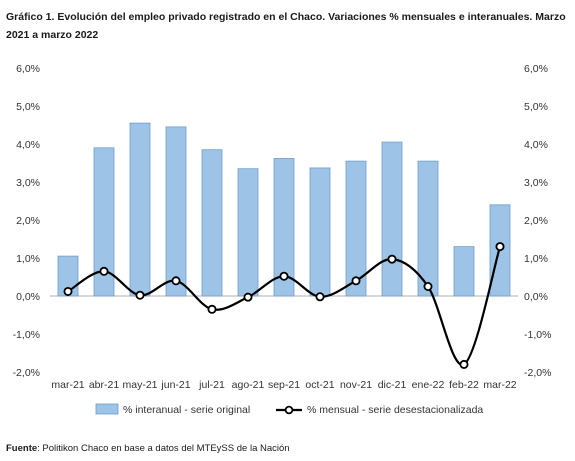  I want to click on x-tick-label: ene-22, so click(428, 385).